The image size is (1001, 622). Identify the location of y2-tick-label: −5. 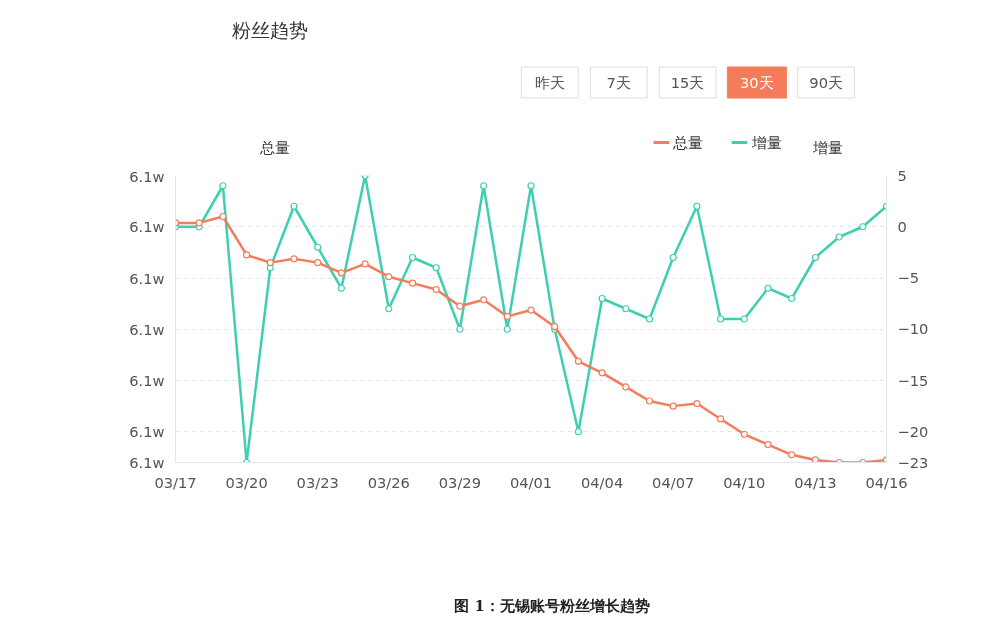
(908, 277).